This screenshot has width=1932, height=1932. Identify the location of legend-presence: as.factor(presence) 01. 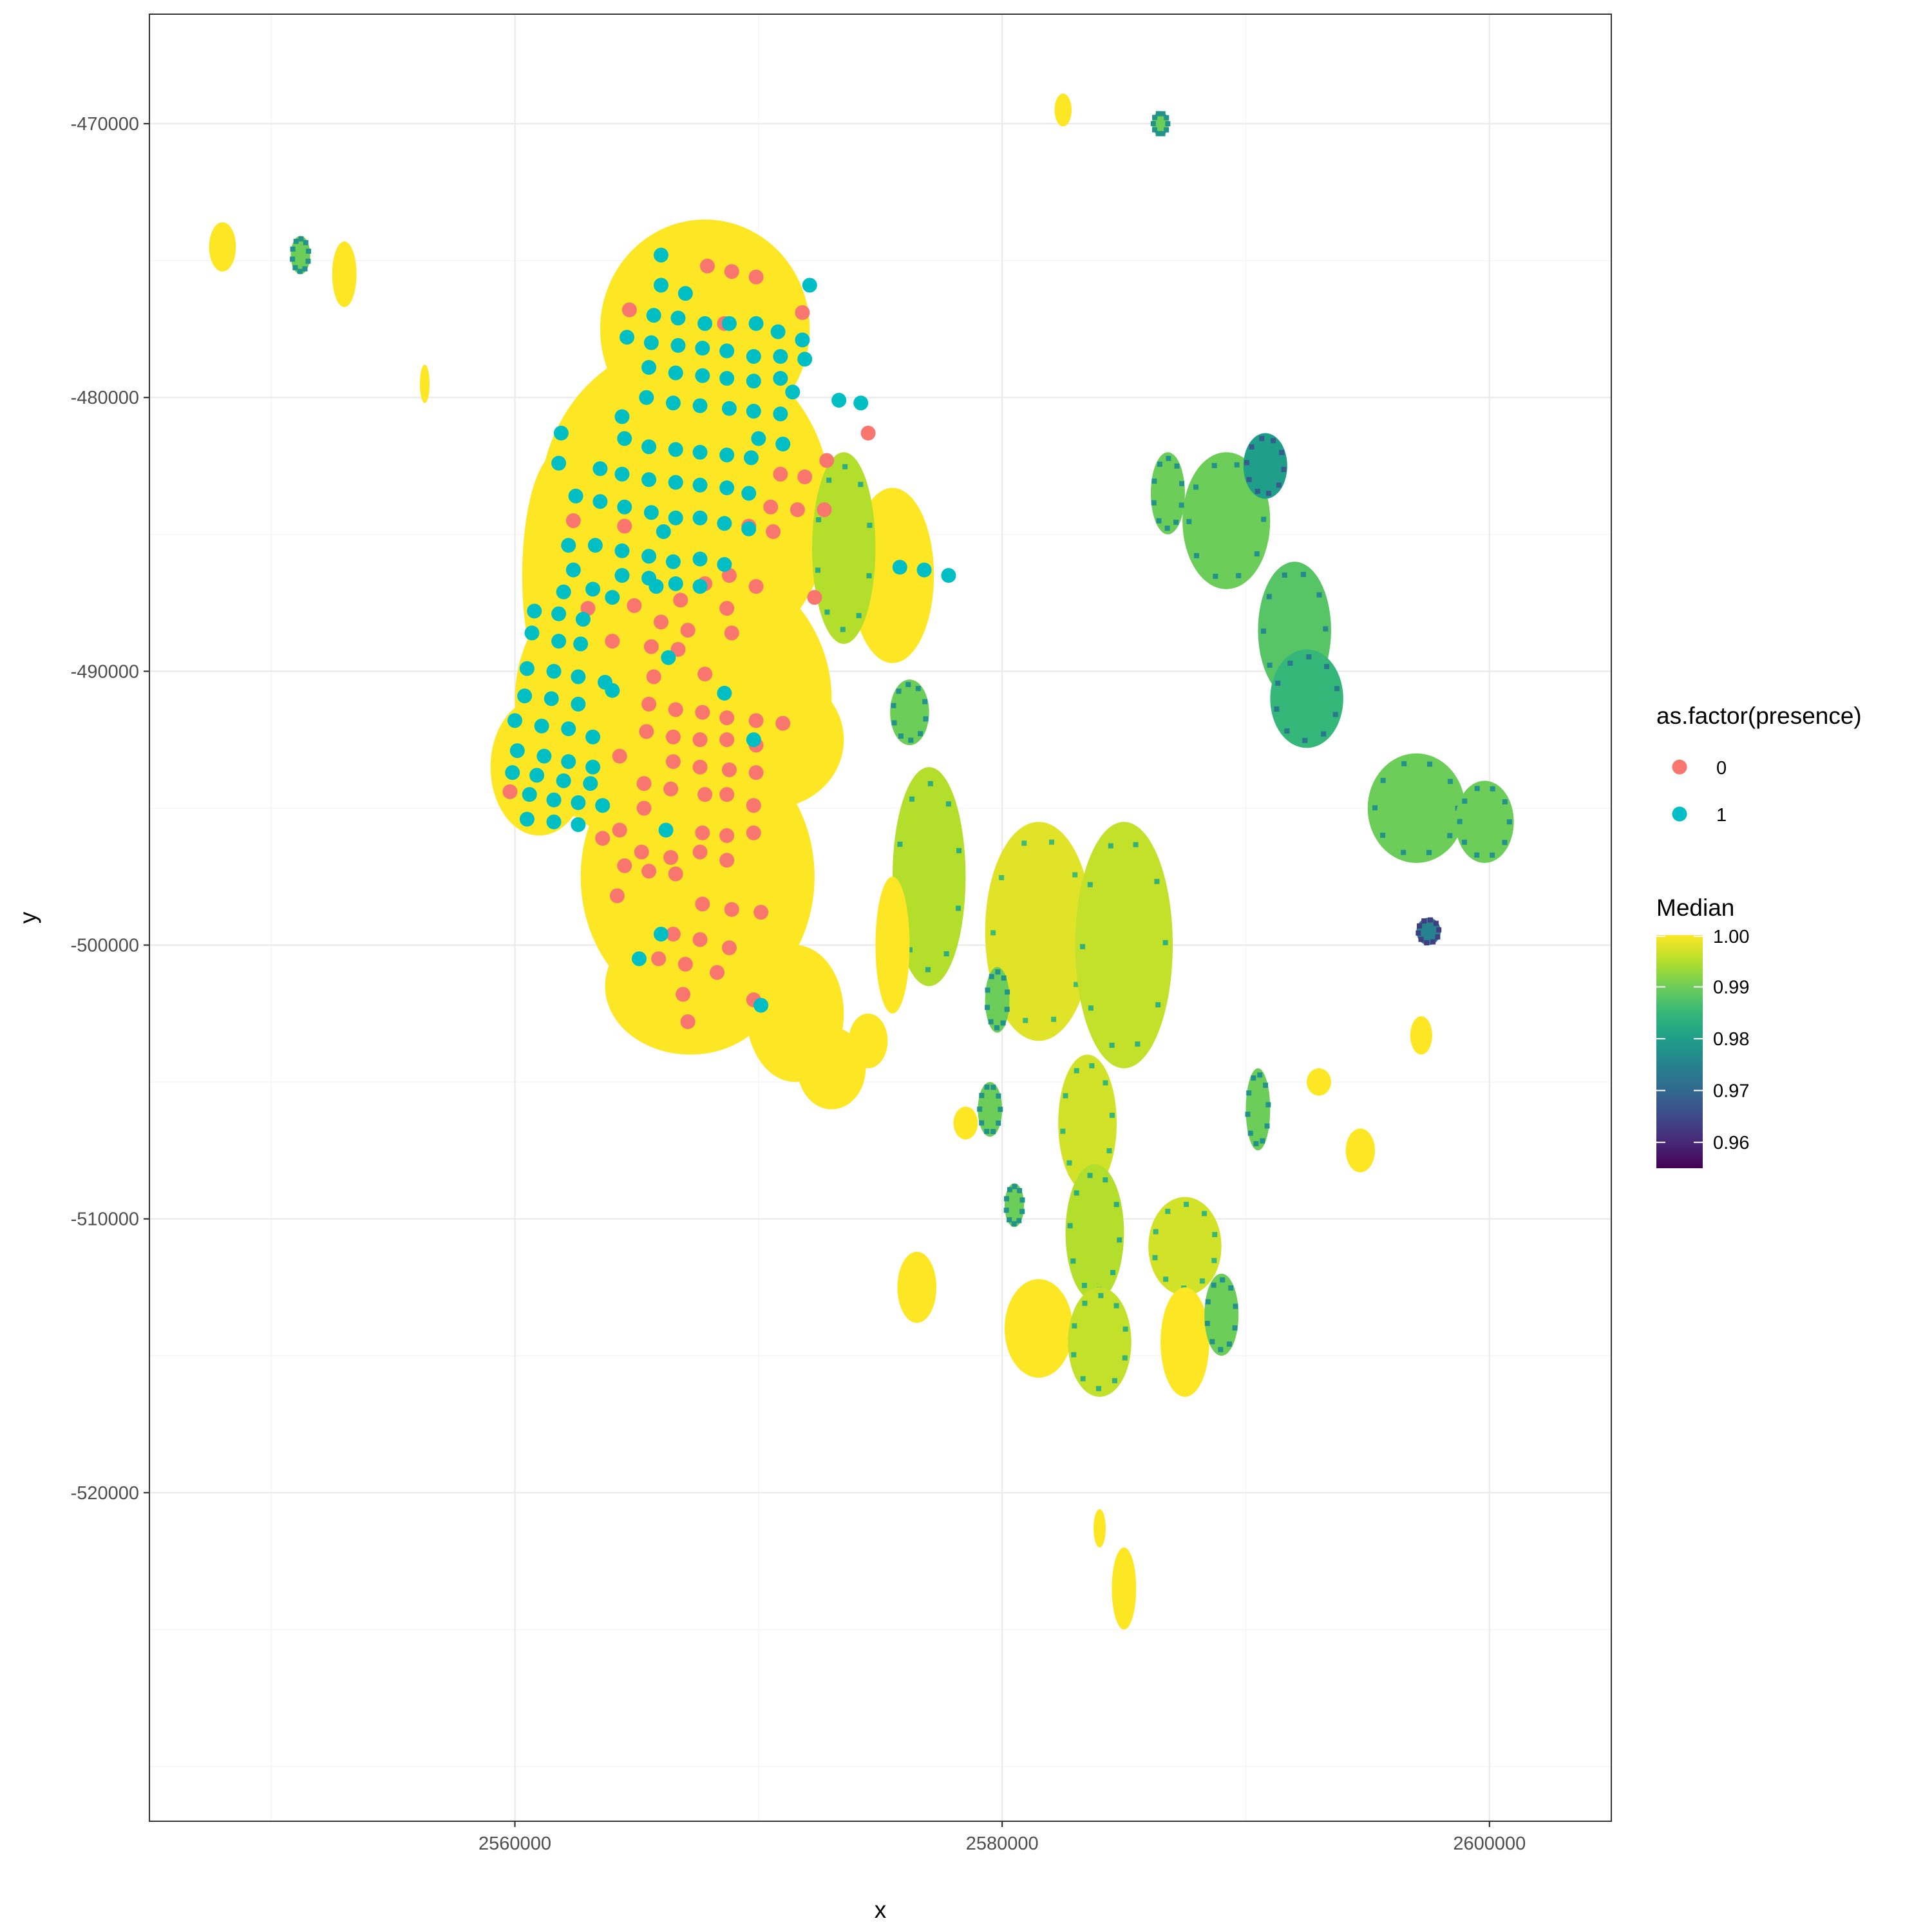
(1759, 764).